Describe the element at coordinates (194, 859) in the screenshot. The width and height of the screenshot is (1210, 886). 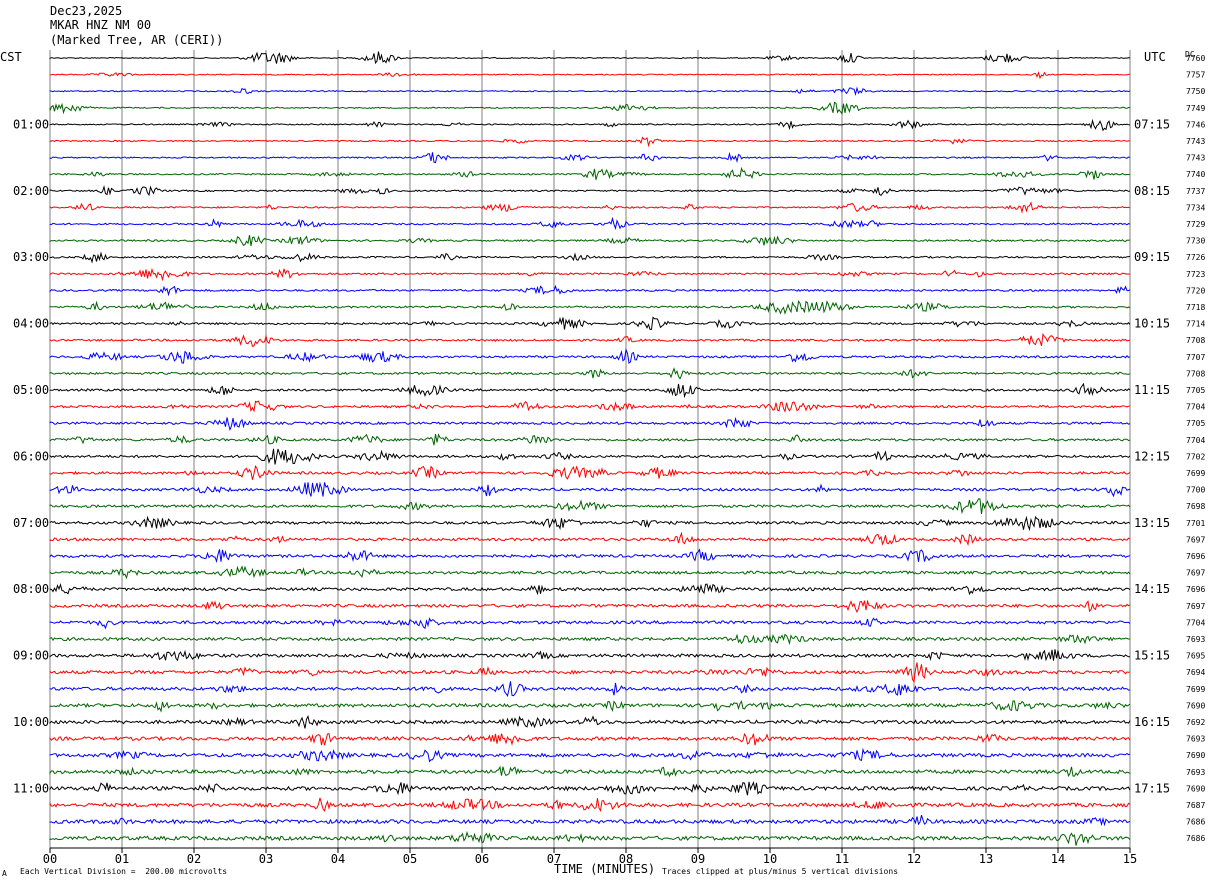
I see `x-tick-label: 02` at that location.